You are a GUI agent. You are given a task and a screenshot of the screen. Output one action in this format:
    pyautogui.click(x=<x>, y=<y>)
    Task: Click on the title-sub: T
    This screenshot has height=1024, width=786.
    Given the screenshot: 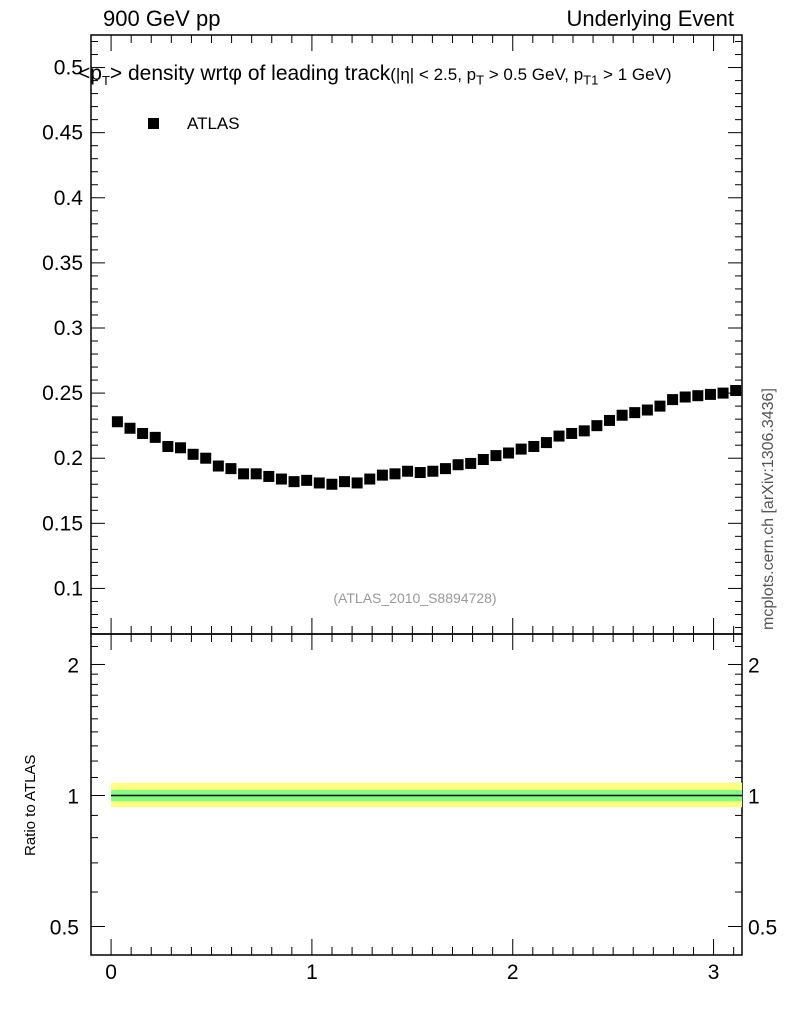 What is the action you would take?
    pyautogui.click(x=105, y=81)
    